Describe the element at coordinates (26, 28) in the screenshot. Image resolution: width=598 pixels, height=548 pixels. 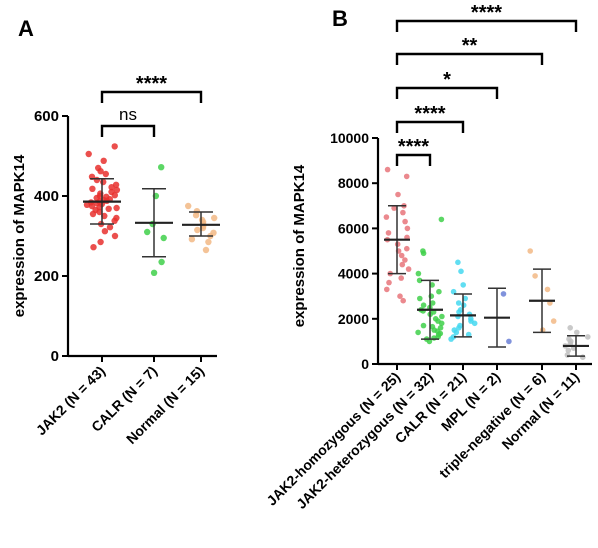
I see `panel-a-label: A` at that location.